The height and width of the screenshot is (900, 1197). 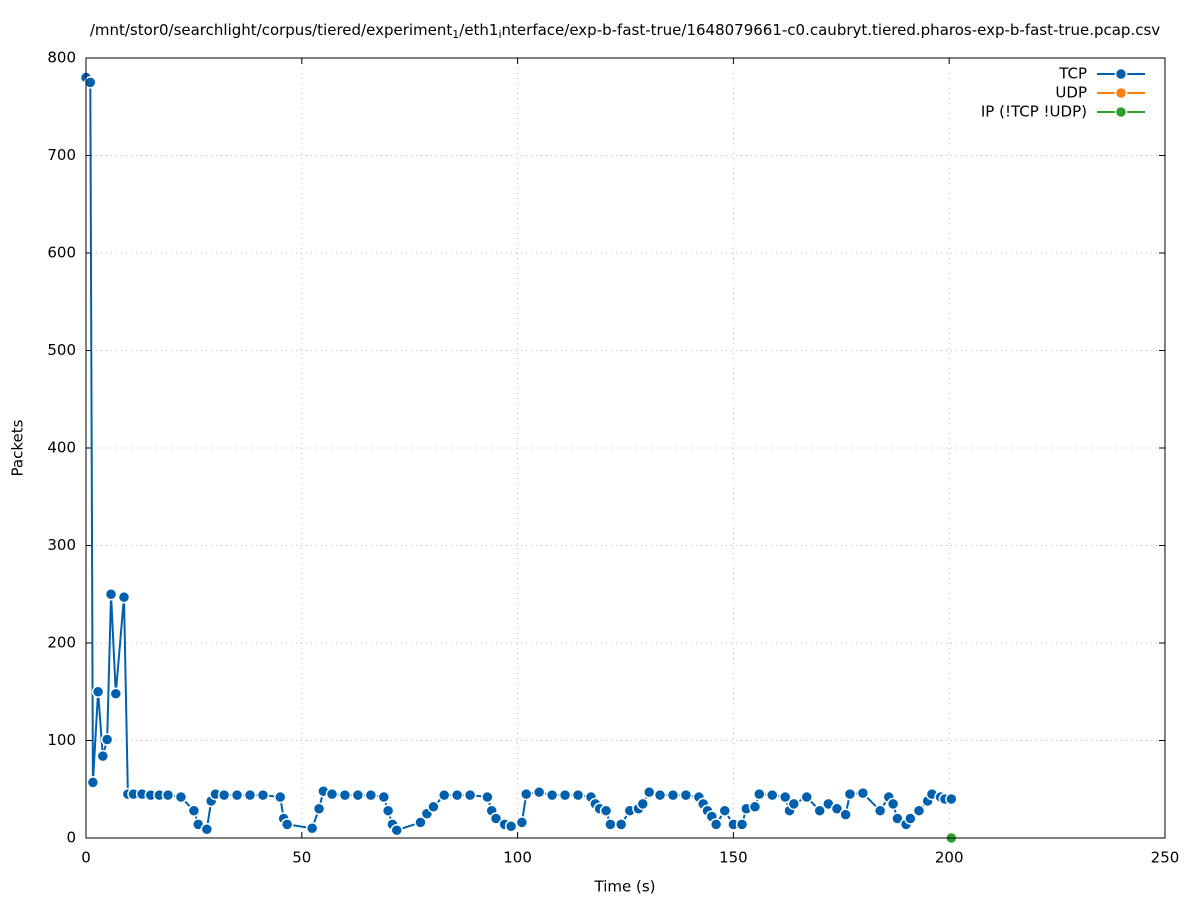 I want to click on legend-label: TCP, so click(x=1072, y=74).